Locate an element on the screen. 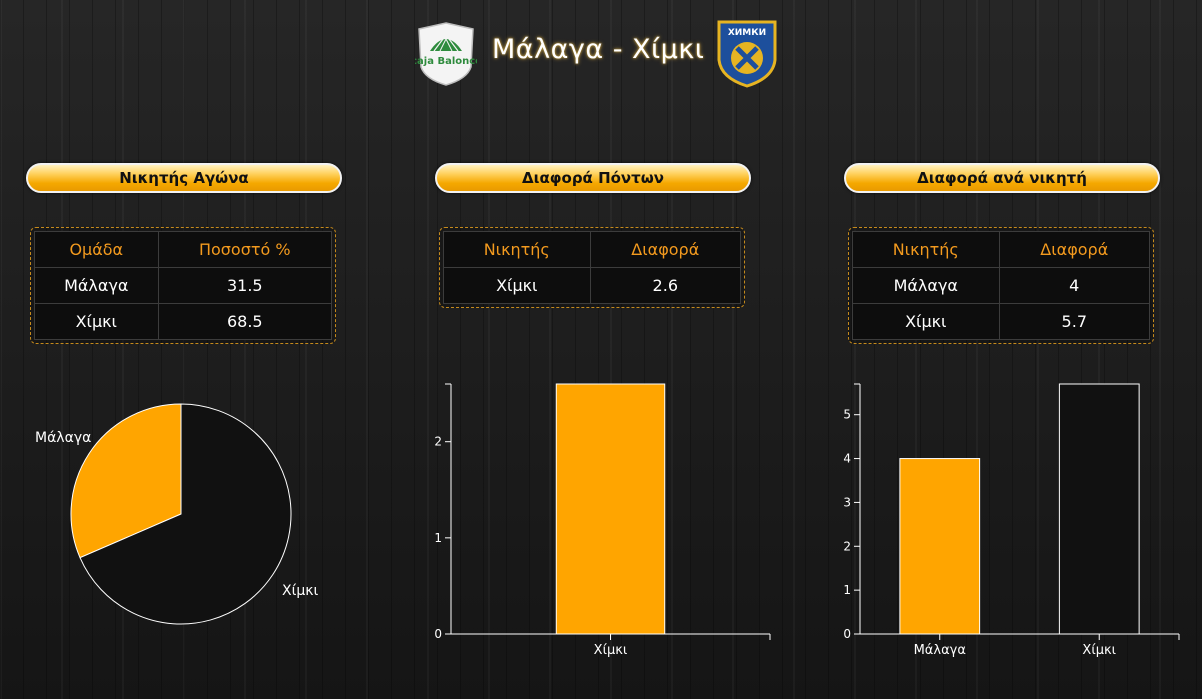 This screenshot has height=699, width=1202. table-cell: 4 is located at coordinates (1074, 285).